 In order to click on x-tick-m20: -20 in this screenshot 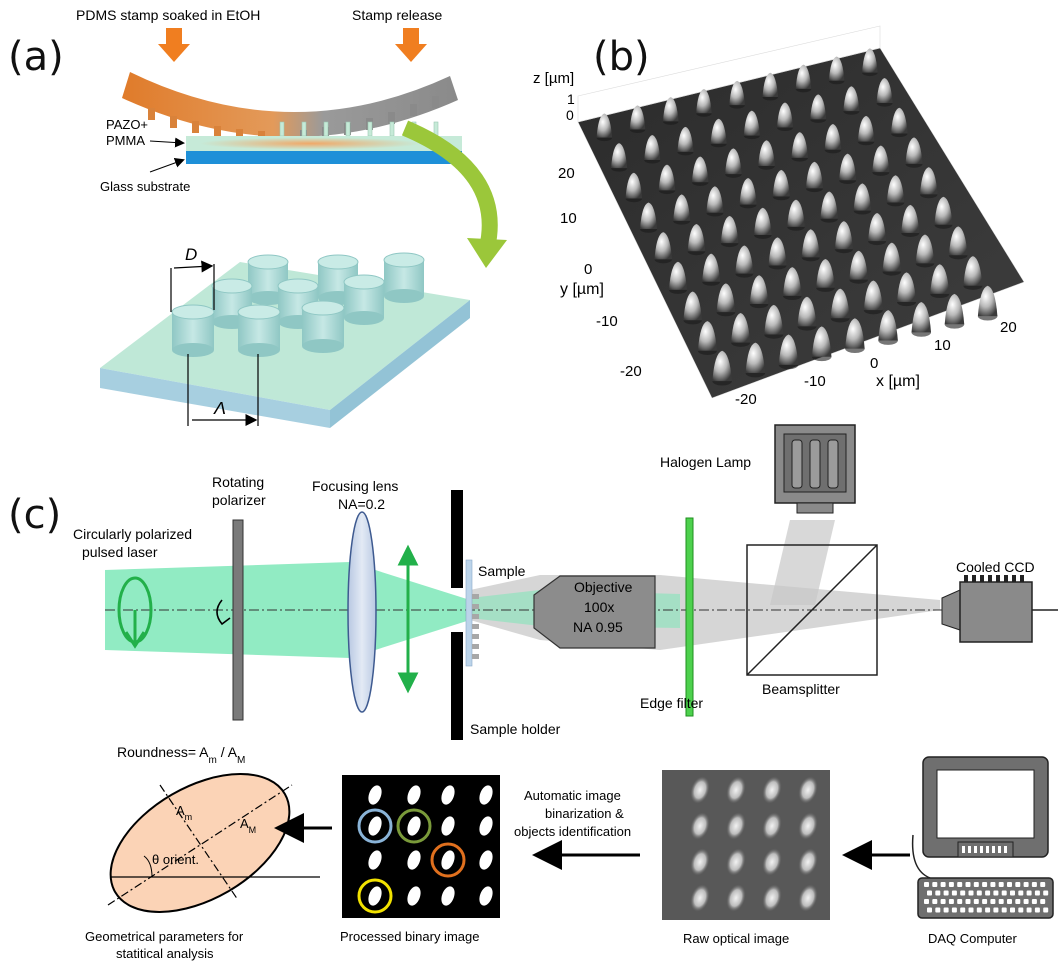, I will do `click(746, 399)`.